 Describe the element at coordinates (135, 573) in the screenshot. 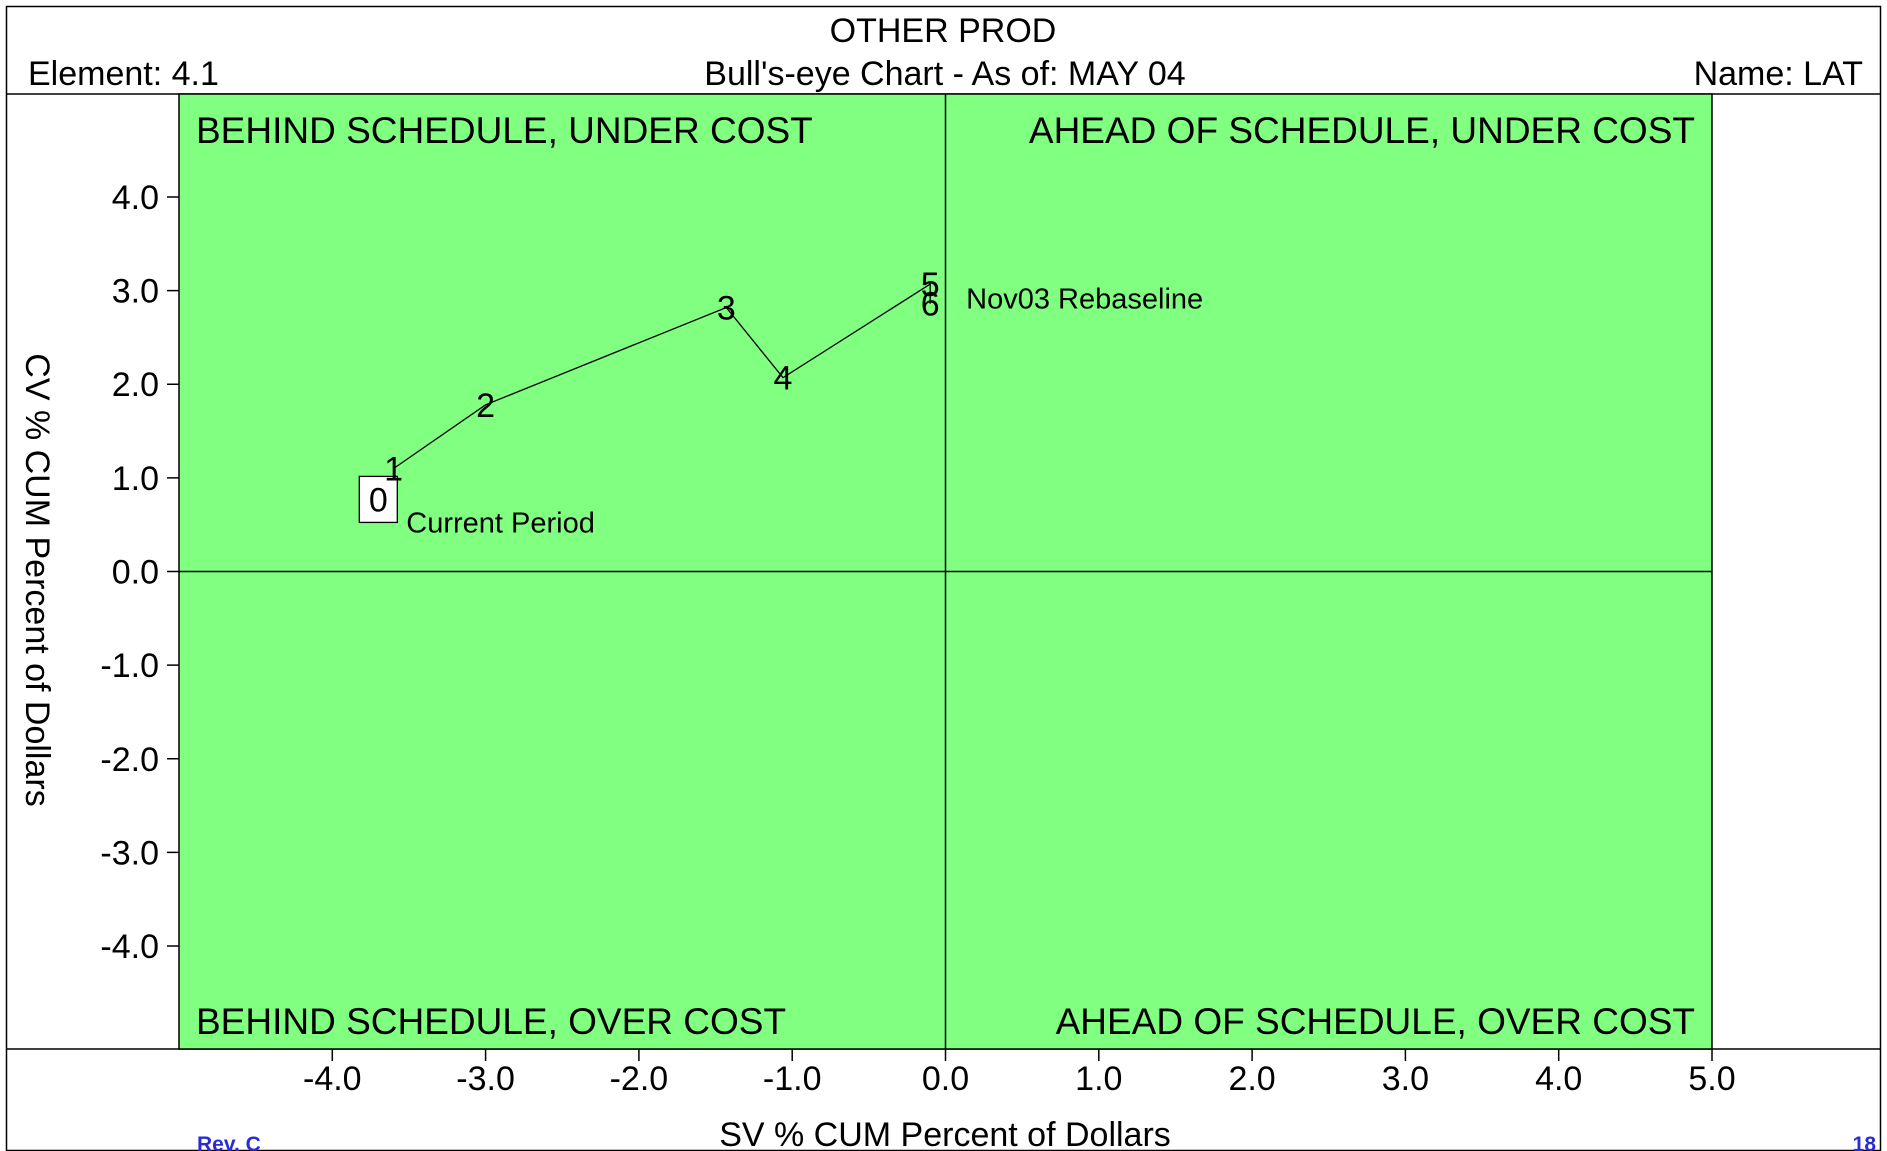

I see `y-tick-label: 0.0` at that location.